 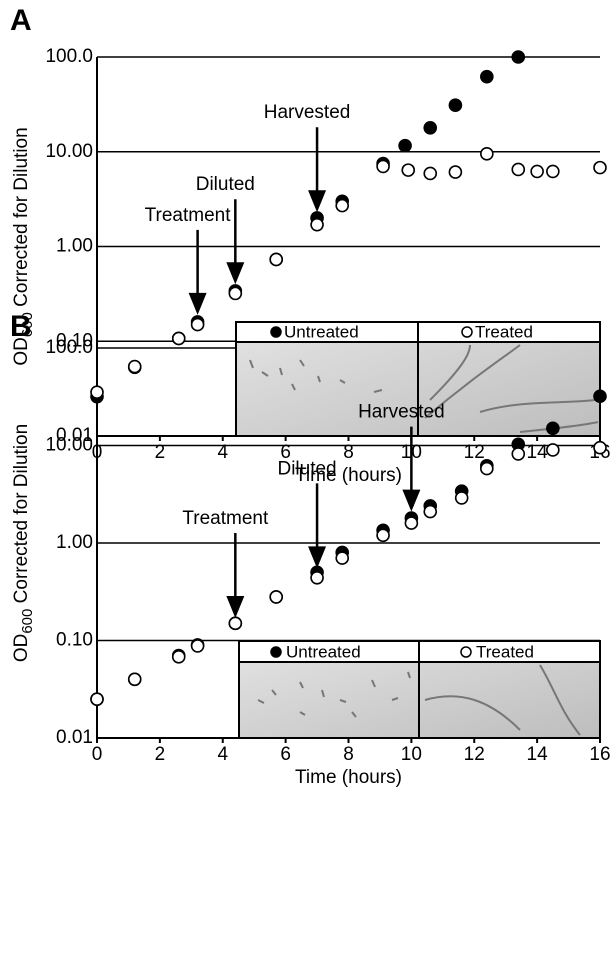 I want to click on y-tick-label: 10.00, so click(x=69, y=445).